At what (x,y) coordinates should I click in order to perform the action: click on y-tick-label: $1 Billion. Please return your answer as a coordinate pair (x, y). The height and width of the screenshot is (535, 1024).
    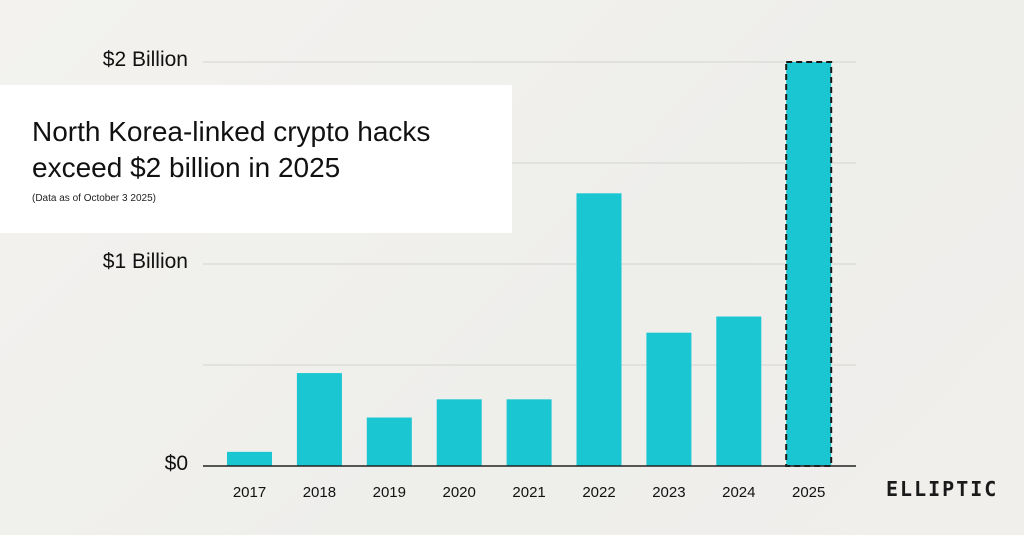
    Looking at the image, I should click on (145, 261).